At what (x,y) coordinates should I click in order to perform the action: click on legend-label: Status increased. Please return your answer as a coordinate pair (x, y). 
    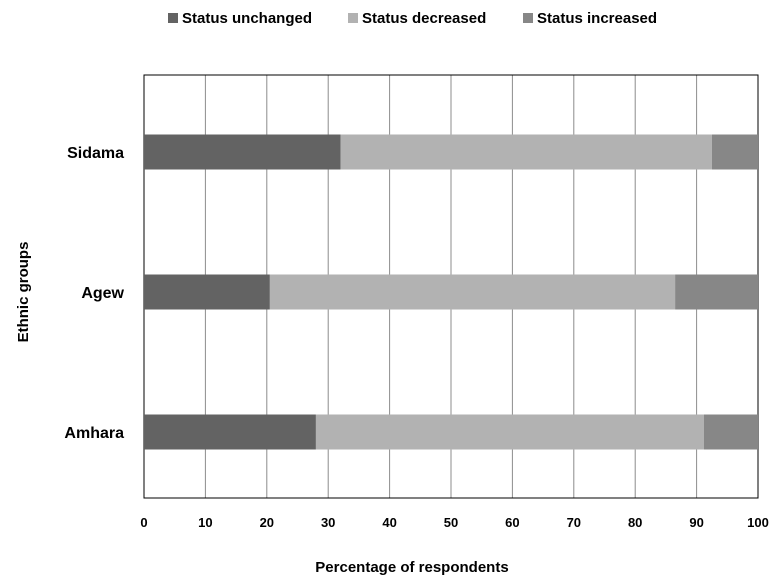
    Looking at the image, I should click on (597, 18).